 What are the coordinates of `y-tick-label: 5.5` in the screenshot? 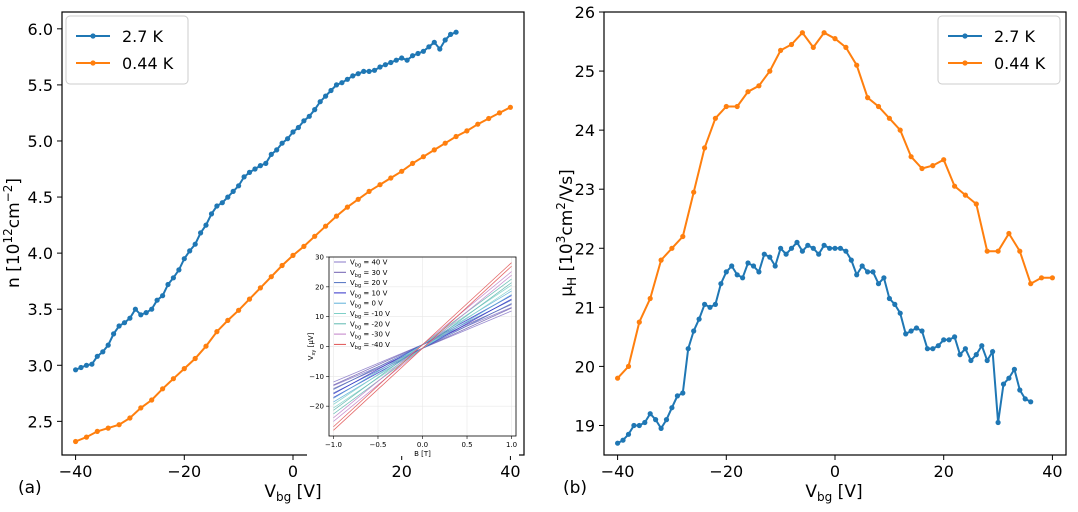 It's located at (40, 85).